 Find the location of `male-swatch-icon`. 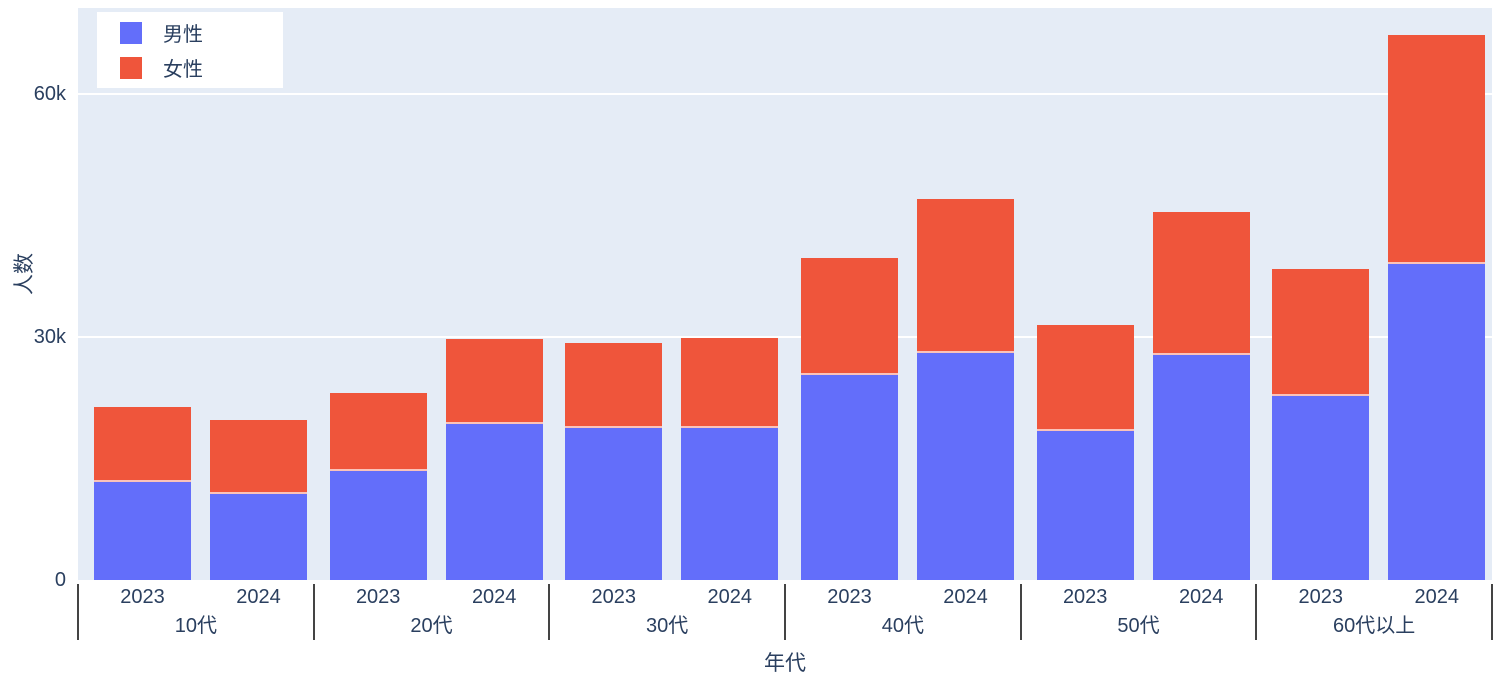

male-swatch-icon is located at coordinates (131, 32).